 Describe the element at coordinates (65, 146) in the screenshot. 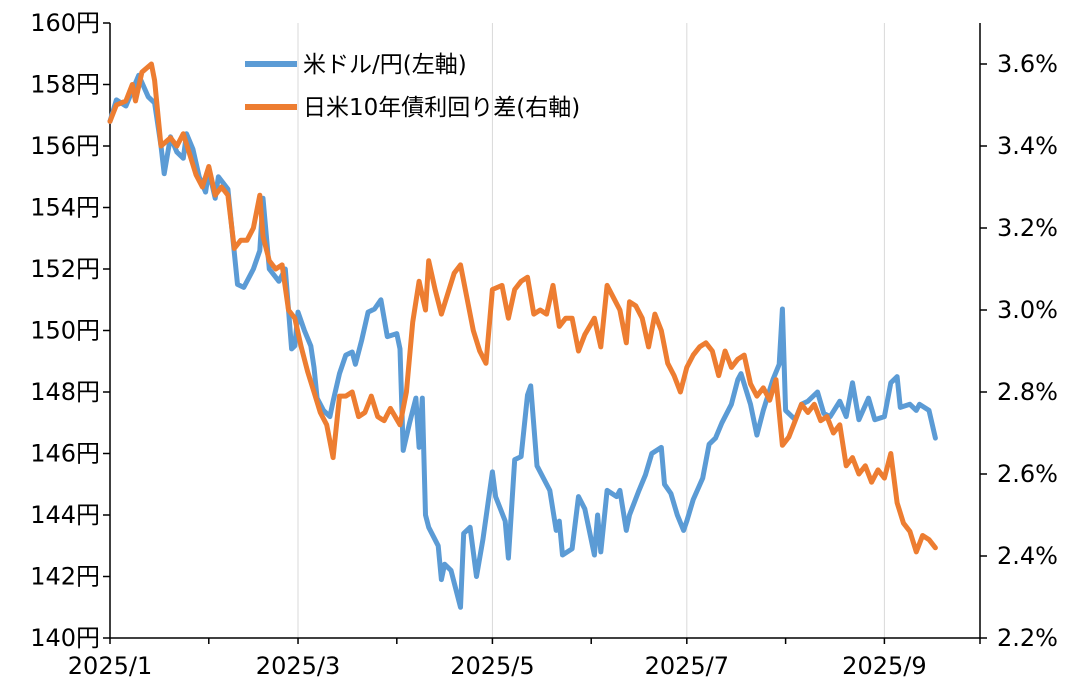

I see `left-tick-label: 156円` at that location.